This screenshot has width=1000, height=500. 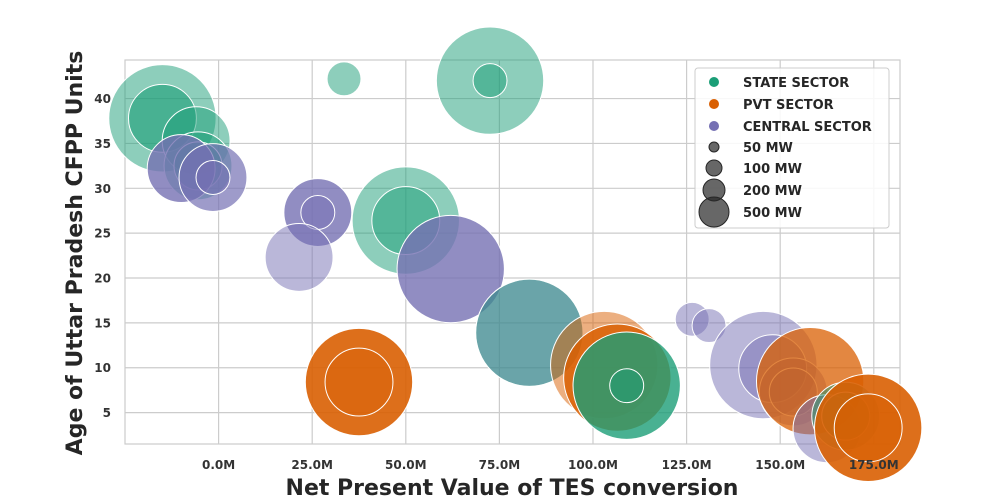 I want to click on x-tick-label: 125.0M, so click(x=687, y=465).